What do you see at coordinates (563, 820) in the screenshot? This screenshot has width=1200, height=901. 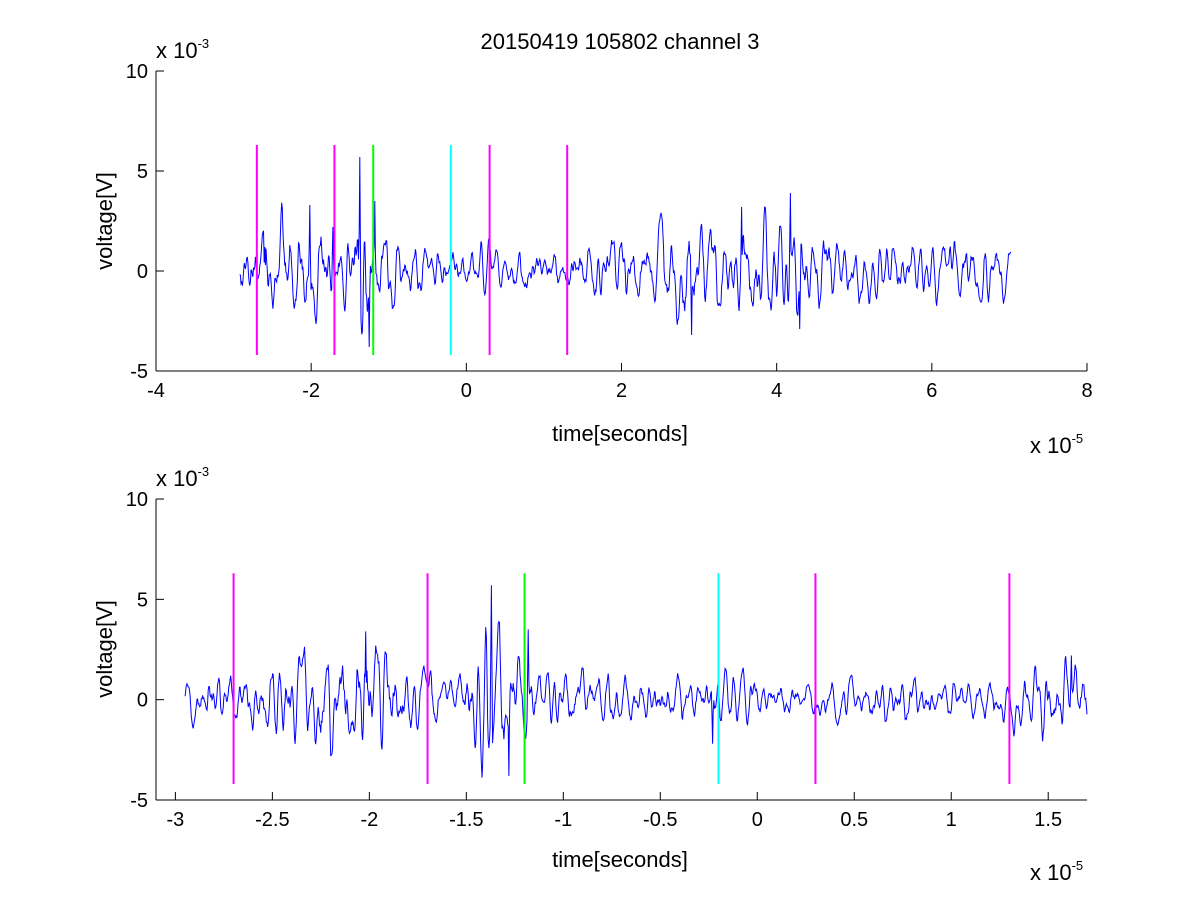 I see `bottom-x-tick-label: -1` at bounding box center [563, 820].